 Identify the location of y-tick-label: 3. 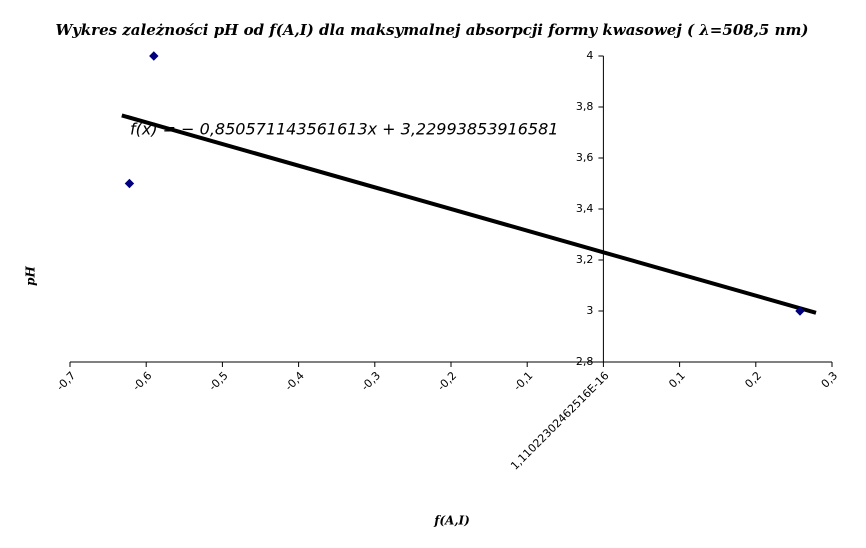
(589, 310).